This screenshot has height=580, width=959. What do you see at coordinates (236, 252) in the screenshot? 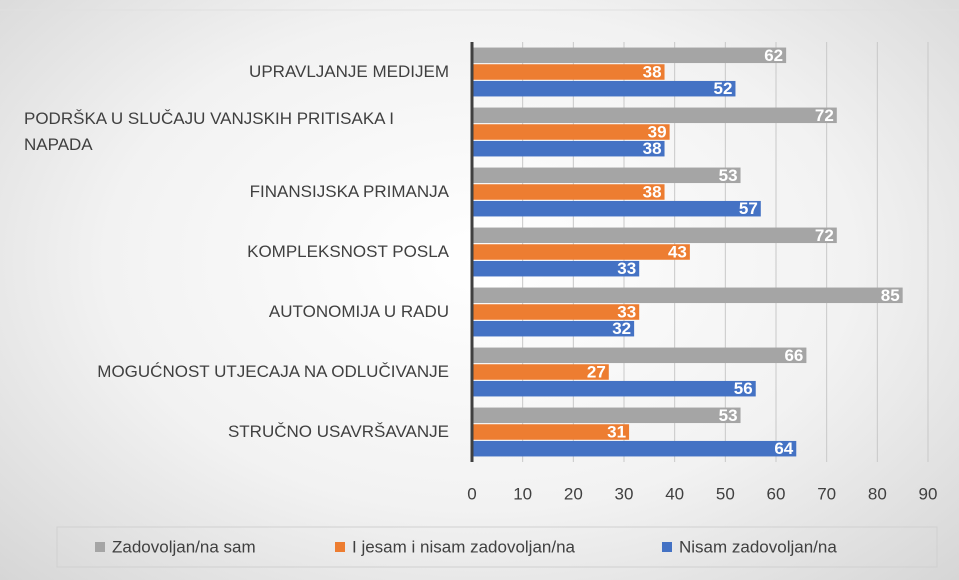
I see `category-label: KOMPLEKSNOST POSLA` at bounding box center [236, 252].